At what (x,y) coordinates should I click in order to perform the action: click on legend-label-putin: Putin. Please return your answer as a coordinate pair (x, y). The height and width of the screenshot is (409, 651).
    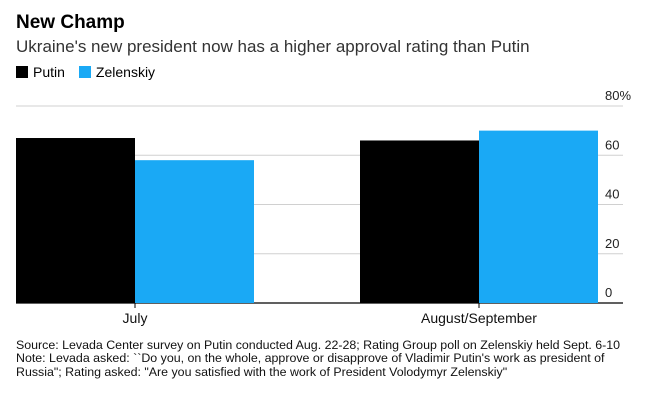
    Looking at the image, I should click on (49, 72).